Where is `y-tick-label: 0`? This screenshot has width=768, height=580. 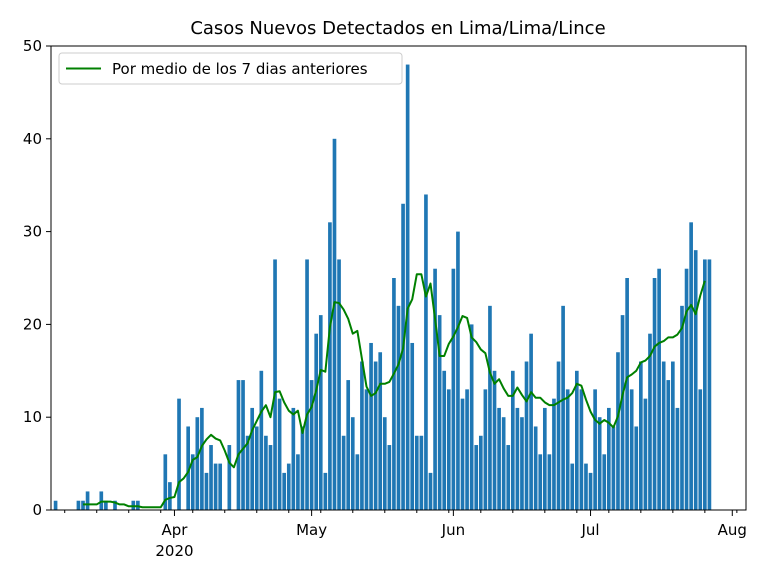
y-tick-label: 0 is located at coordinates (37, 510).